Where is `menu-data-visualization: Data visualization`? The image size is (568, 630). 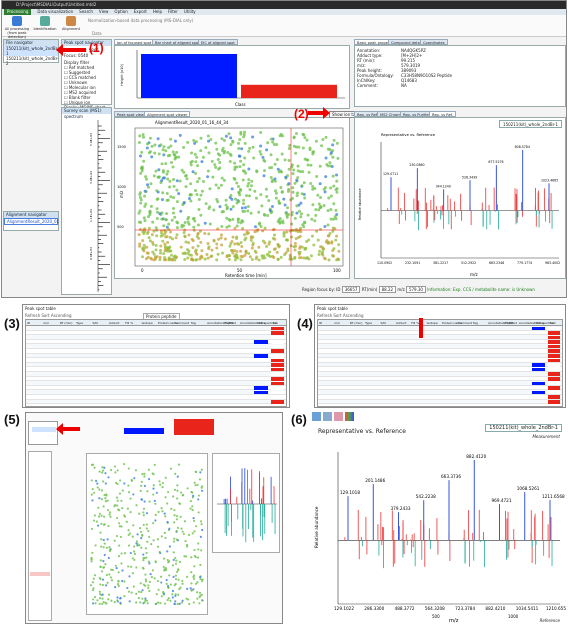 menu-data-visualization: Data visualization is located at coordinates (55, 11).